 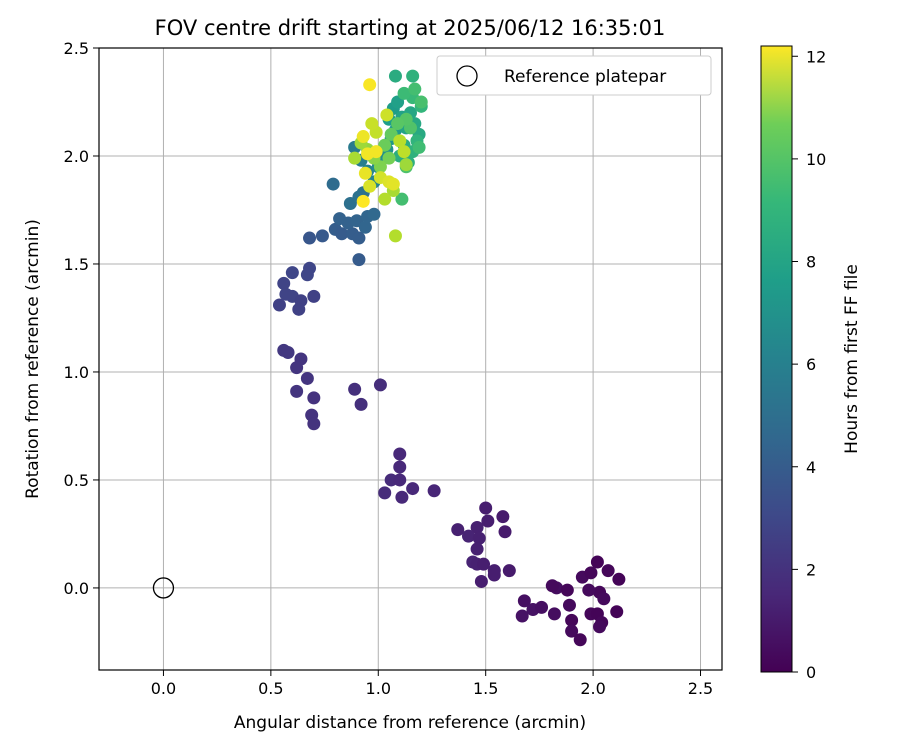 What do you see at coordinates (432, 684) in the screenshot?
I see `x-axis-ticks: 0.0 0.5 1.0 1.5 2.0 2.5` at bounding box center [432, 684].